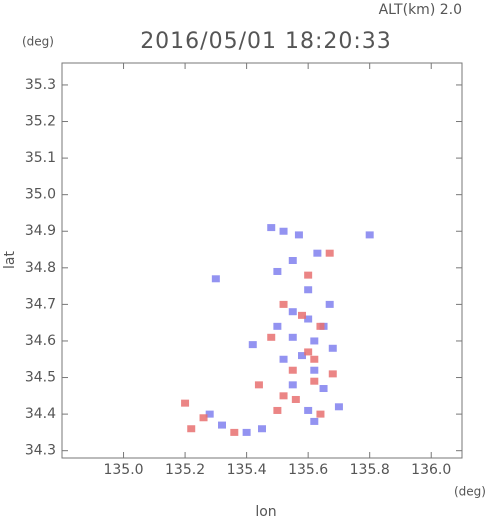 This screenshot has width=491, height=521. What do you see at coordinates (470, 492) in the screenshot?
I see `x-unit: (deg)` at bounding box center [470, 492].